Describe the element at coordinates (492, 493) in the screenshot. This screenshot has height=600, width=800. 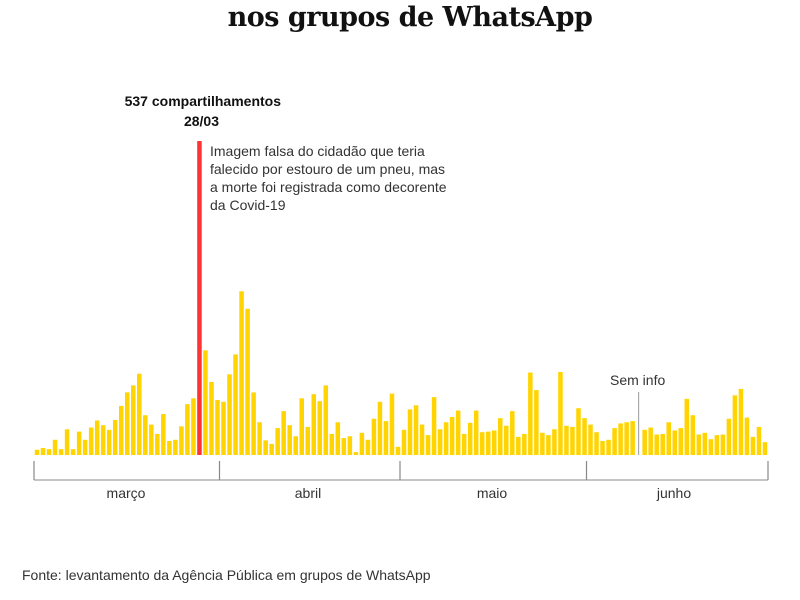
I see `month-label-maio: maio` at that location.